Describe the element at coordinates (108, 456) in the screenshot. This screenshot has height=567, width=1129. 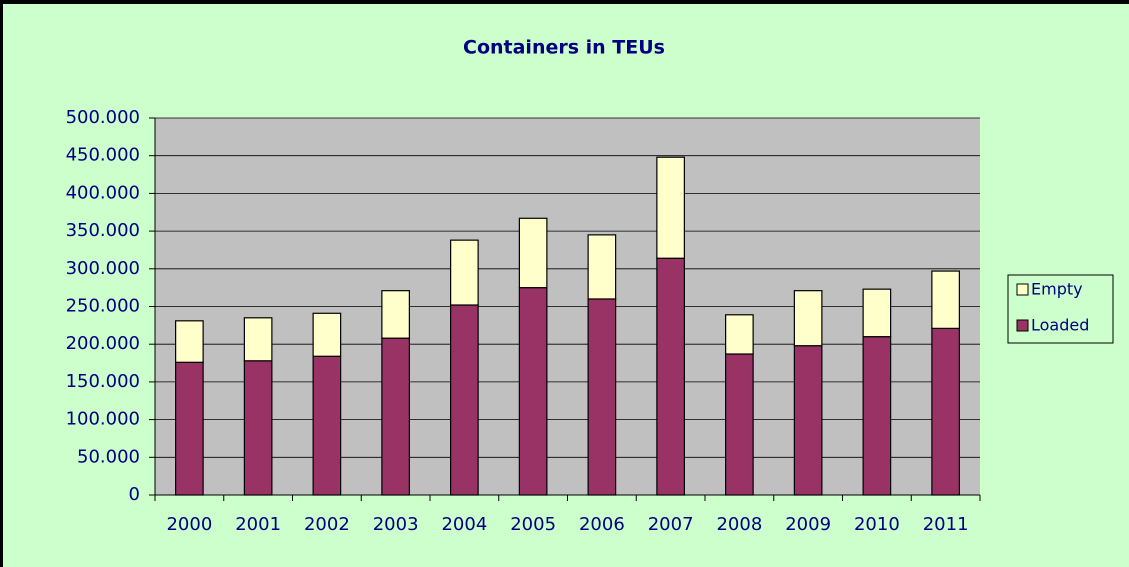
I see `y-tick-label: 50.000` at that location.